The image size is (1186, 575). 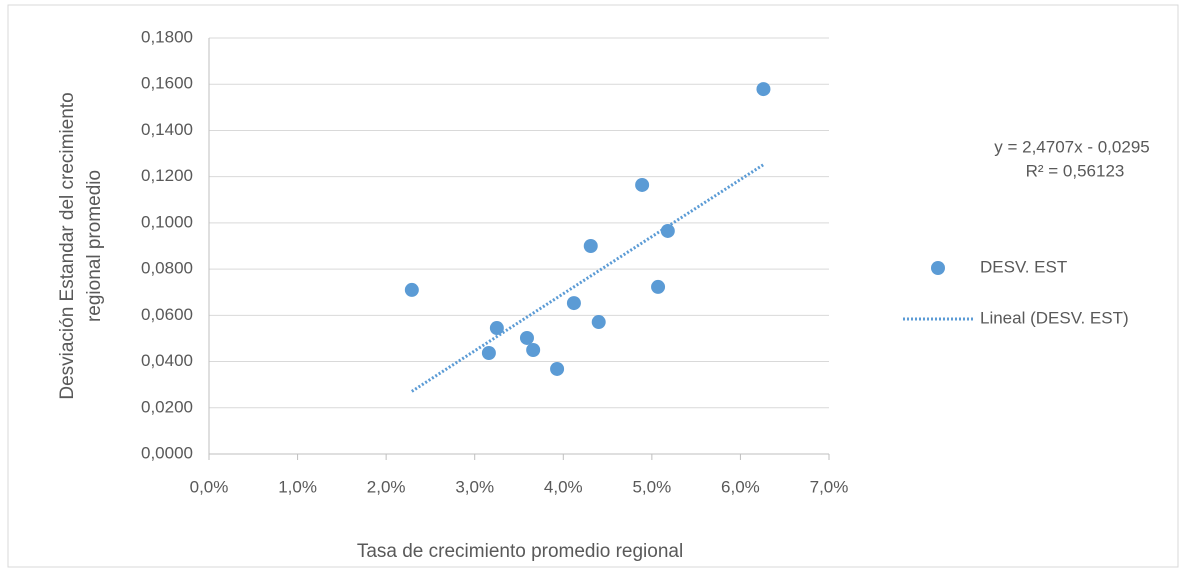 I want to click on y-tick-label: 0,0000, so click(x=167, y=452).